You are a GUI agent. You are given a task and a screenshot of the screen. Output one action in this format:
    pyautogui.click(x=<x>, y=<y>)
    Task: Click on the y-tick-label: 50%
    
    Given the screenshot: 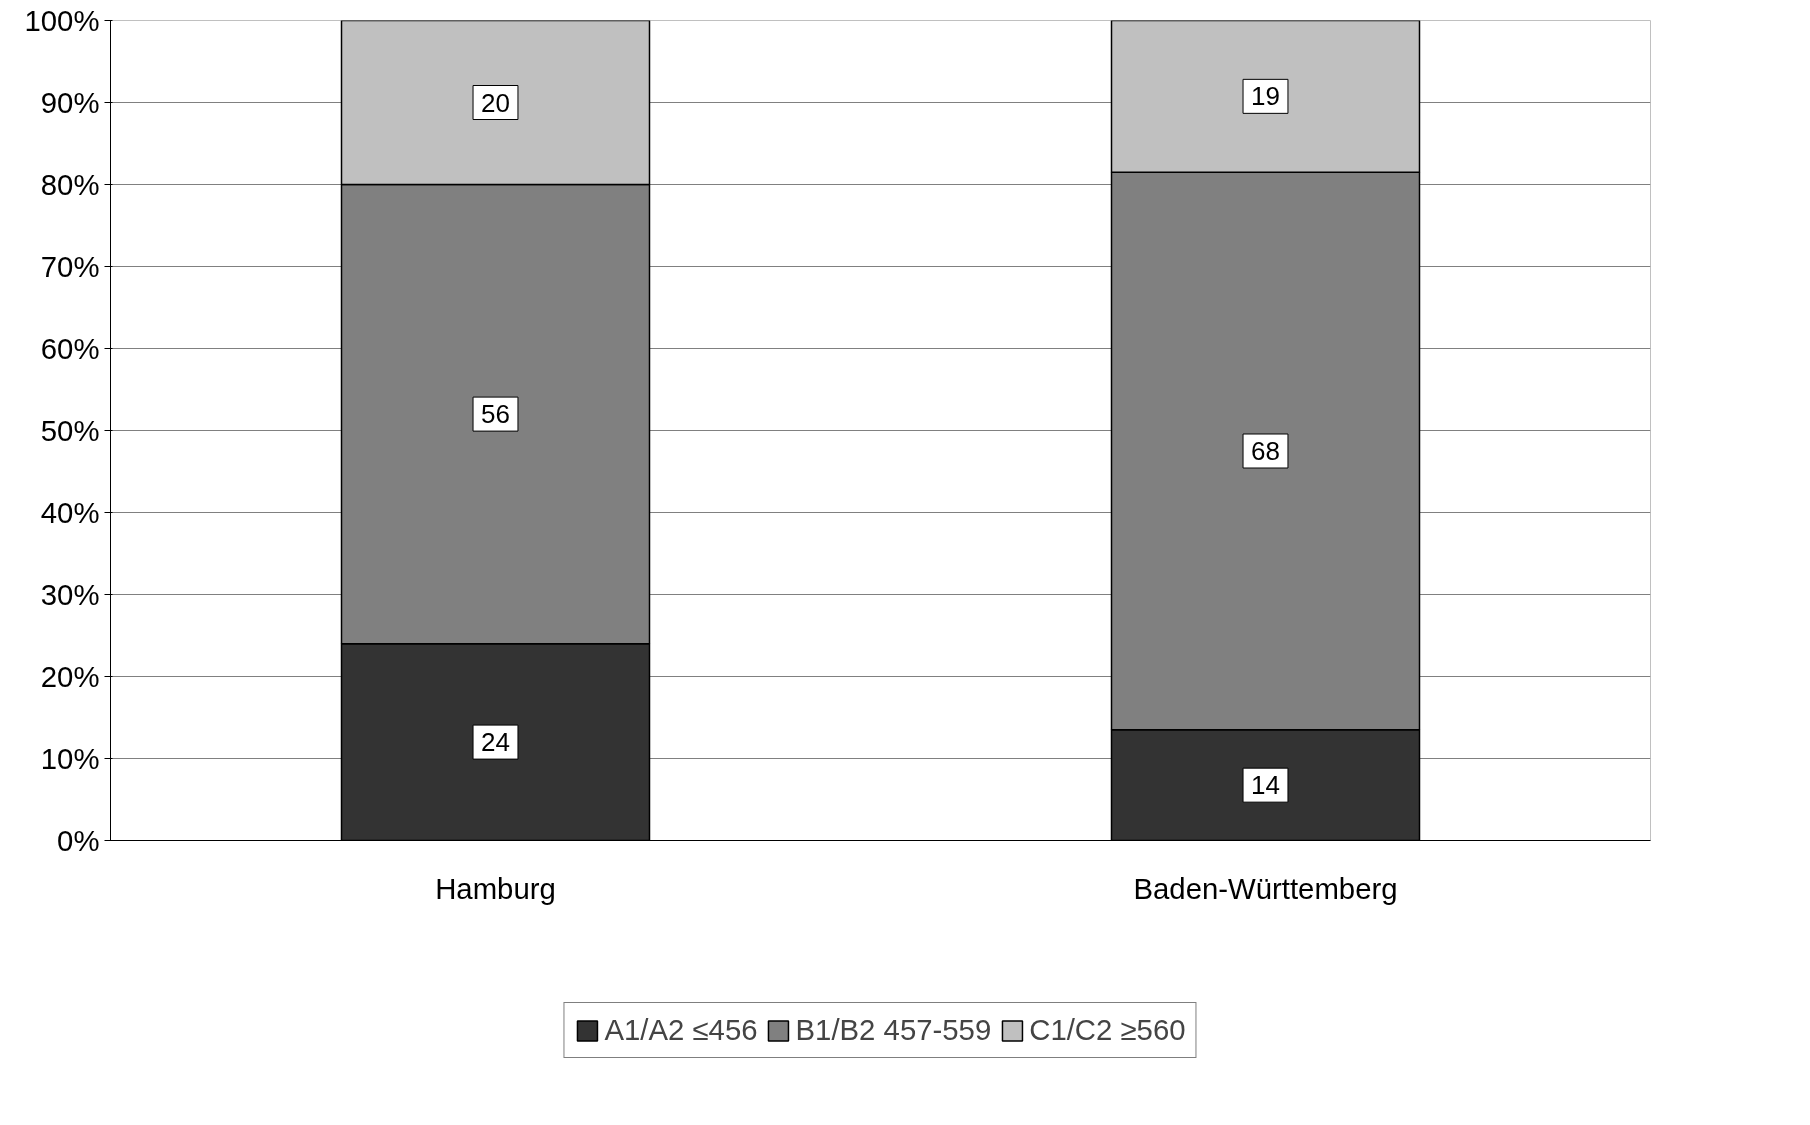 What is the action you would take?
    pyautogui.click(x=70, y=430)
    